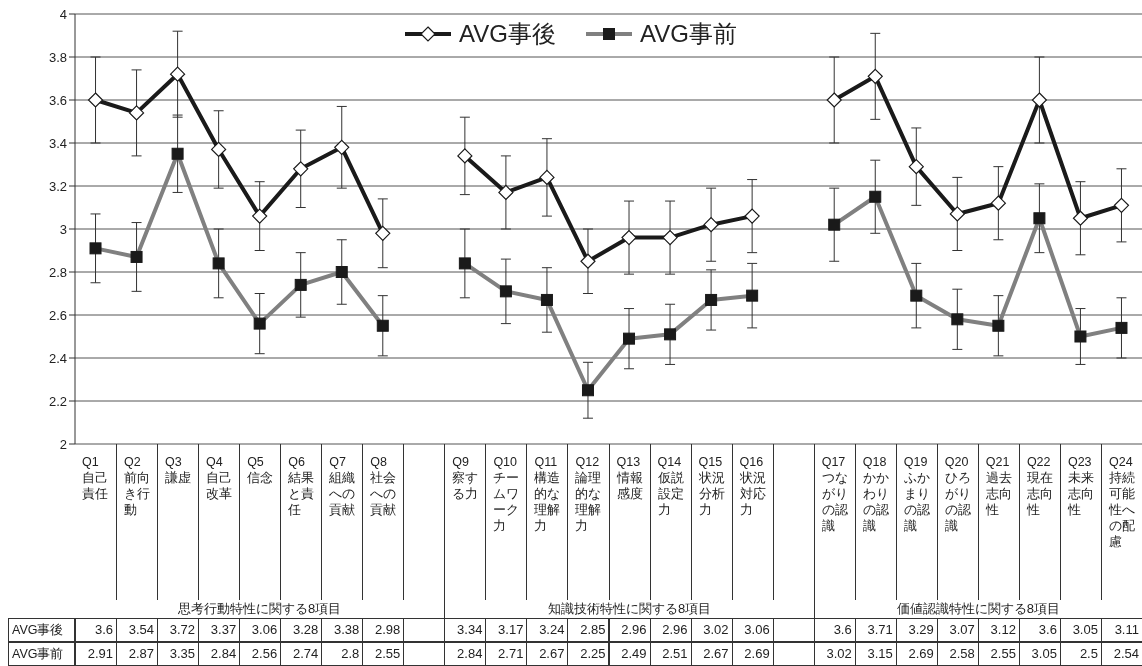  What do you see at coordinates (57, 57) in the screenshot?
I see `y-tick-label: 3.8` at bounding box center [57, 57].